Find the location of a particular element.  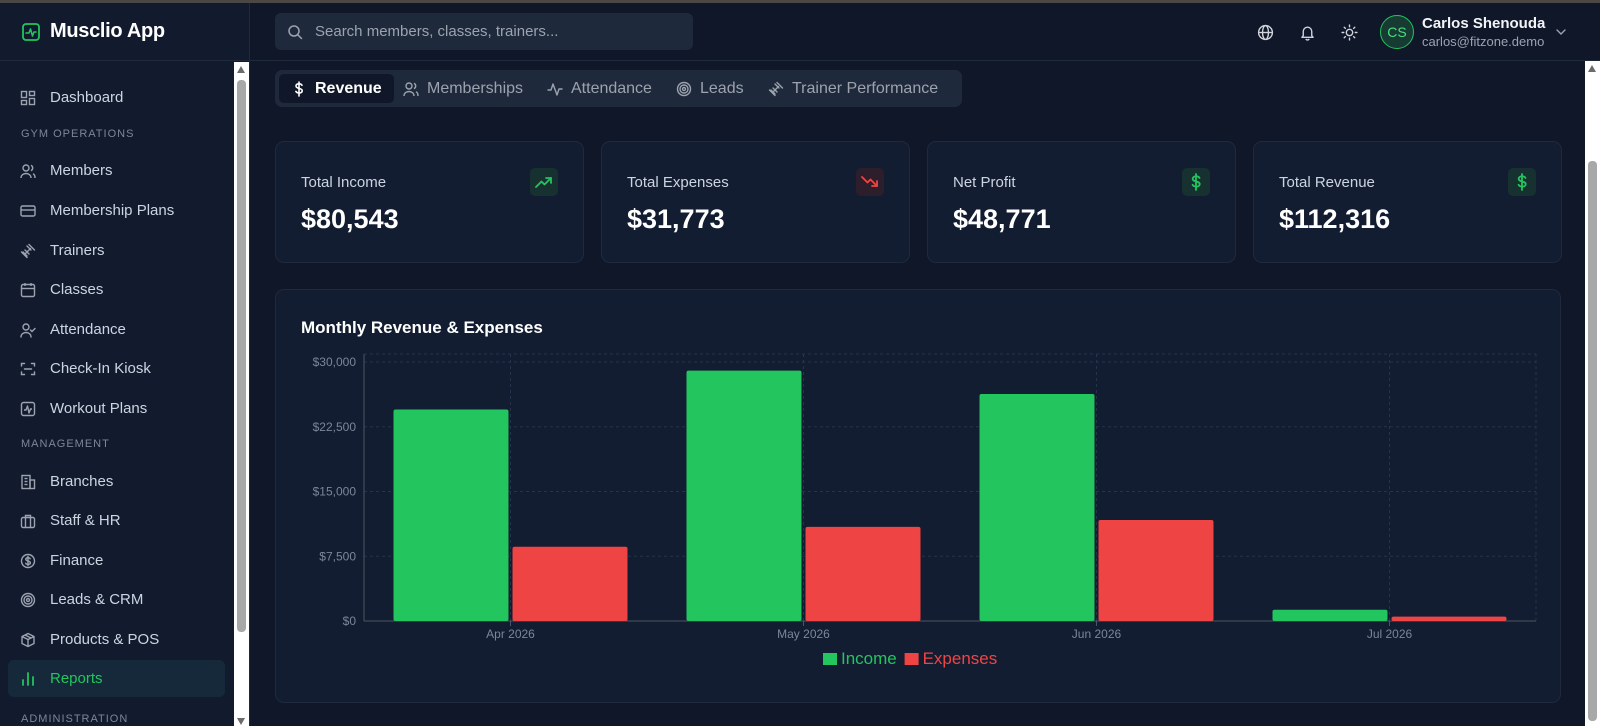

tab-trainer-performance: Trainer Performance is located at coordinates (853, 88).